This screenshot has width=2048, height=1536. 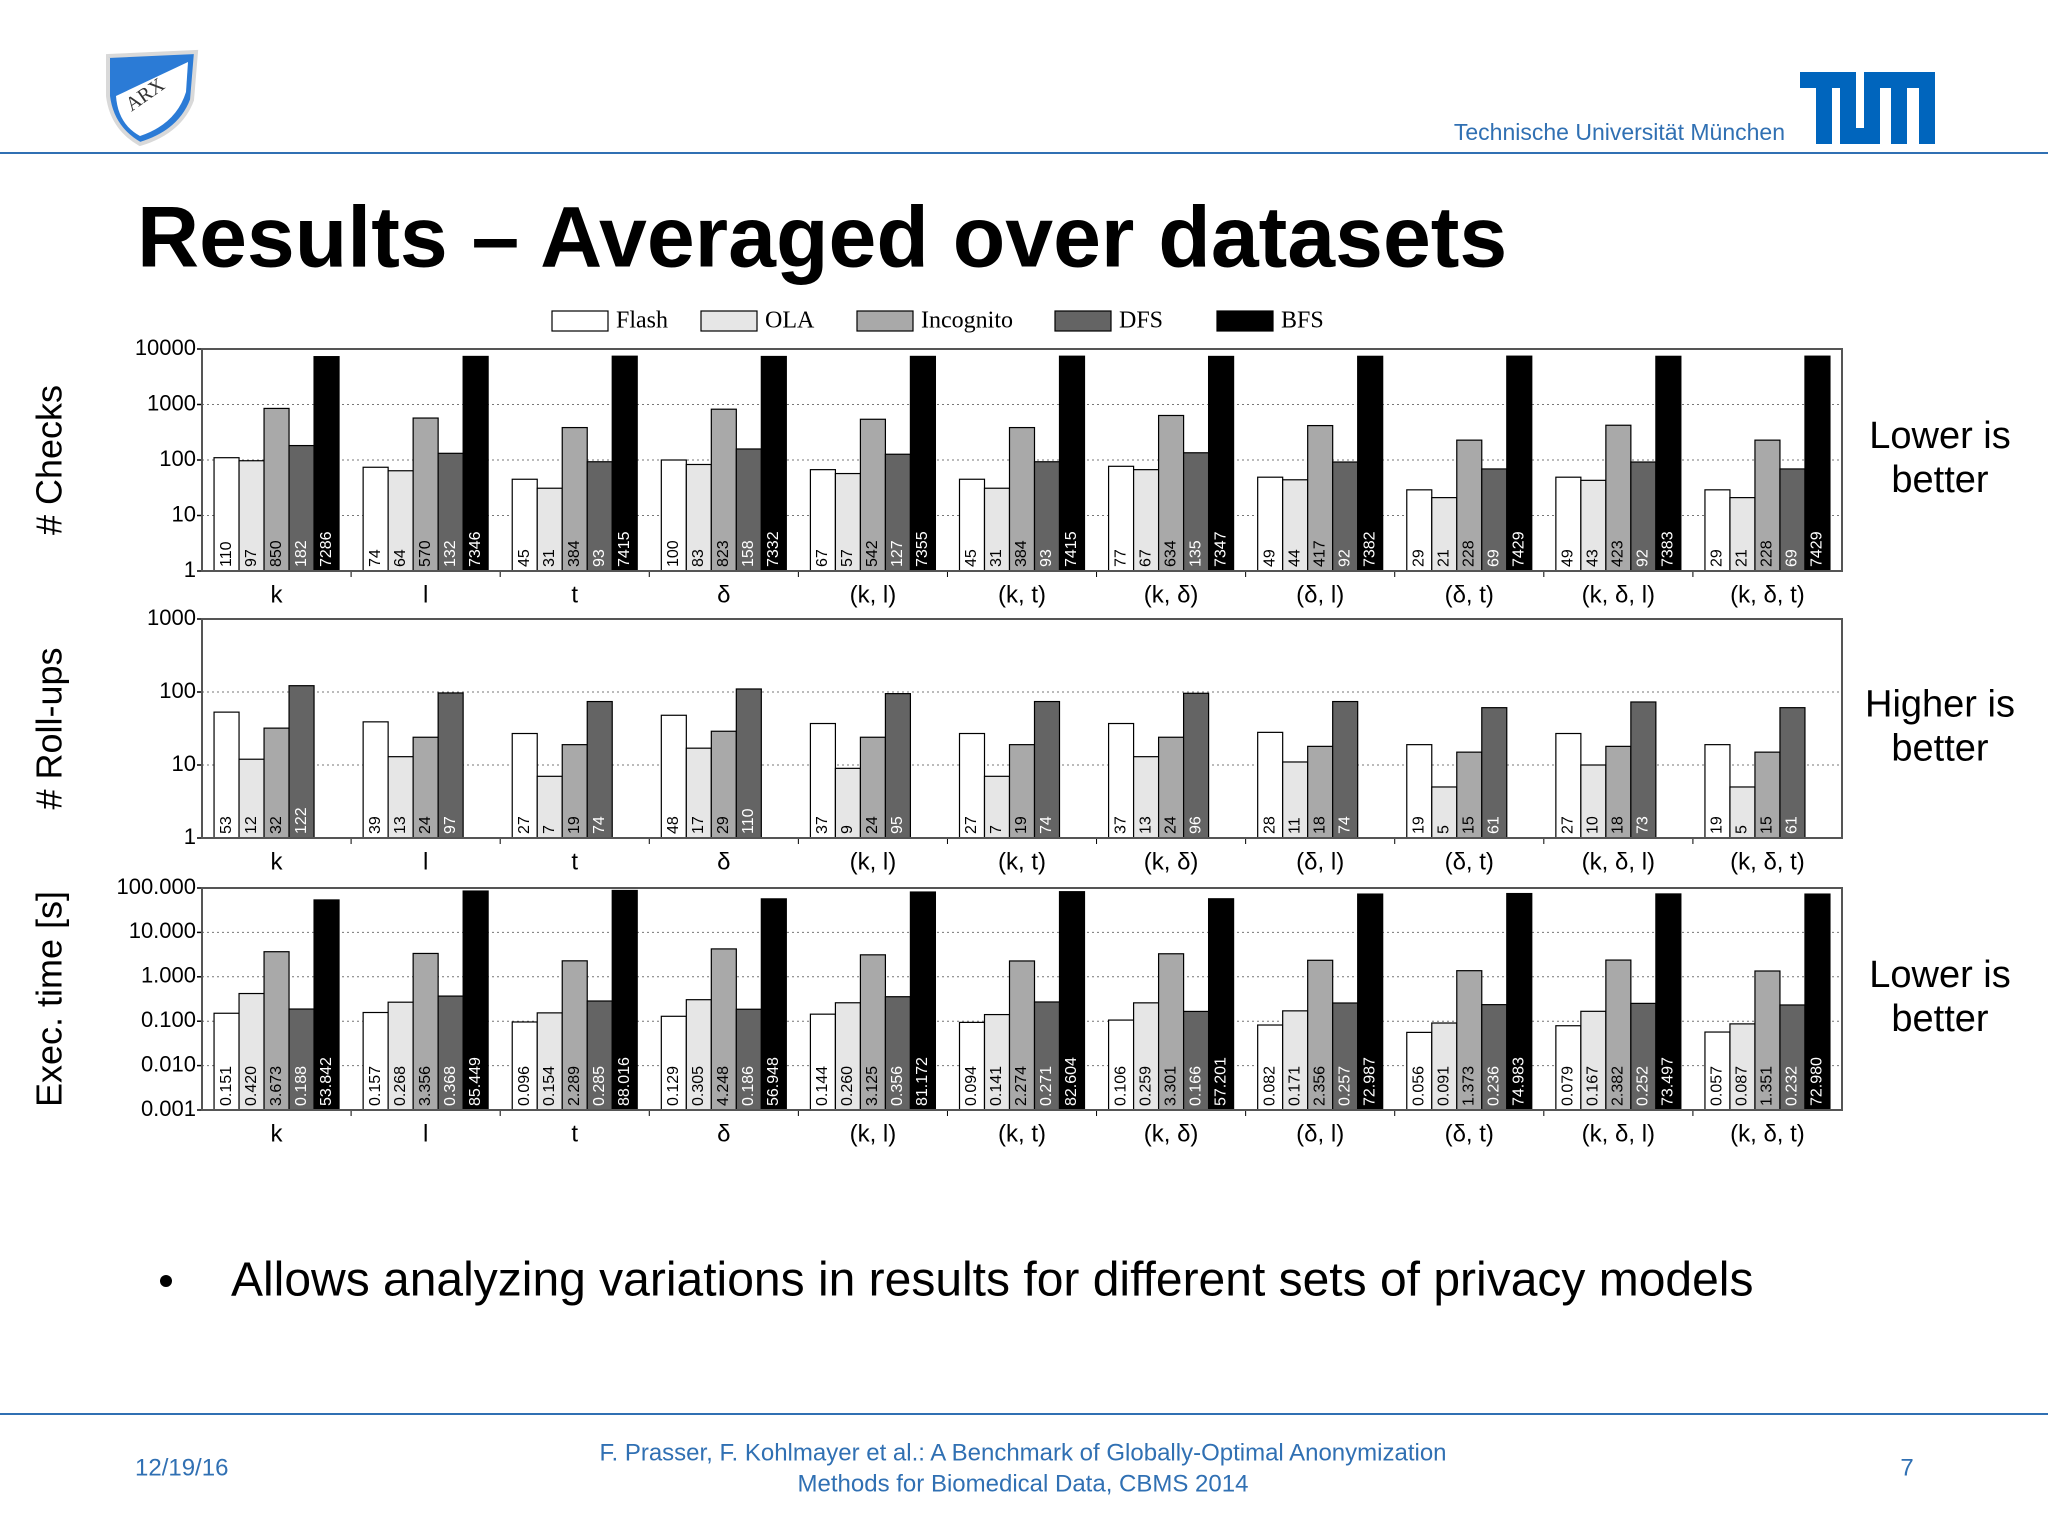 I want to click on value-label: 228, so click(x=1767, y=553).